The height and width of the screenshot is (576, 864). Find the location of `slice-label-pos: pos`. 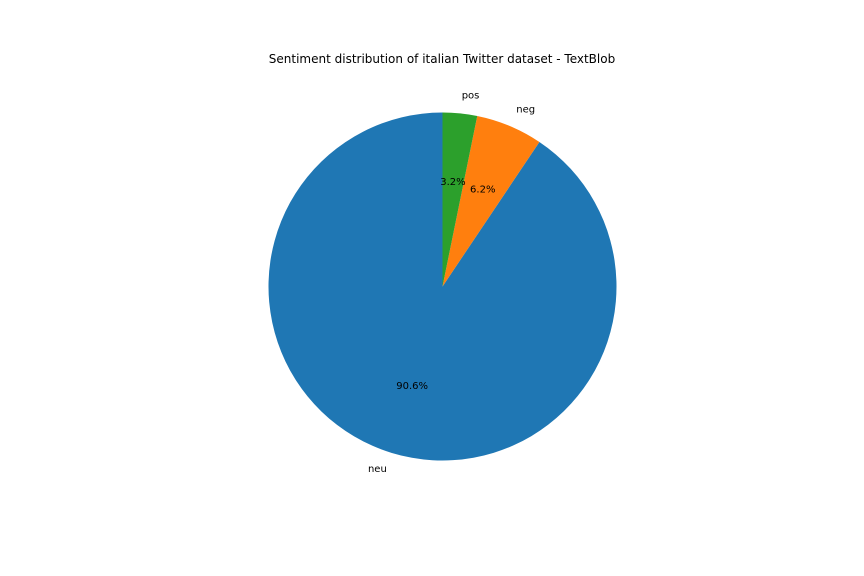

slice-label-pos: pos is located at coordinates (471, 96).